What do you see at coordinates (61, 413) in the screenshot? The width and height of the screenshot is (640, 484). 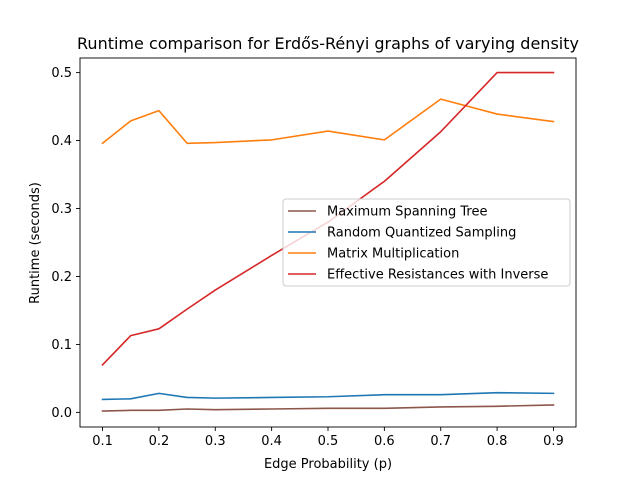 I see `y-tick-label: 0.0` at bounding box center [61, 413].